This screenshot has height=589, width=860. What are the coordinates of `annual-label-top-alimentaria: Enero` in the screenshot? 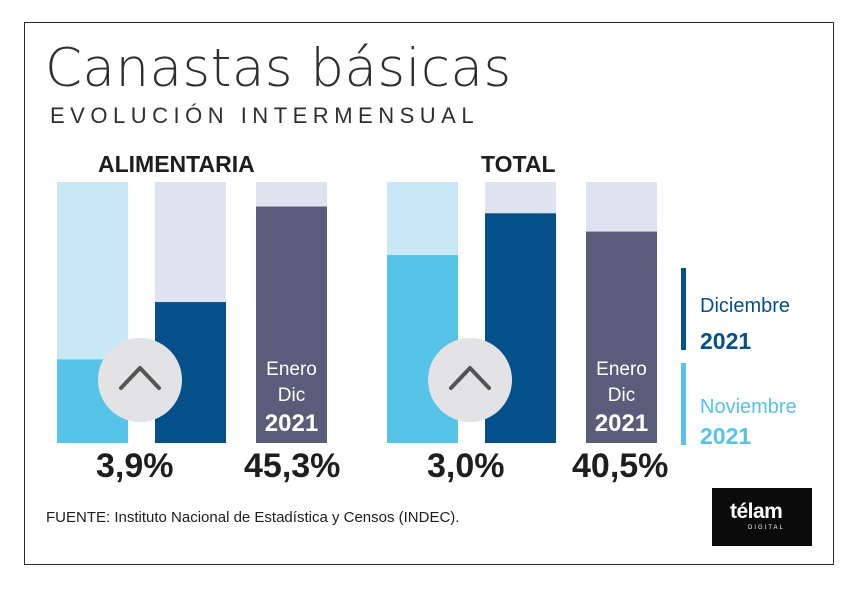 It's located at (291, 369).